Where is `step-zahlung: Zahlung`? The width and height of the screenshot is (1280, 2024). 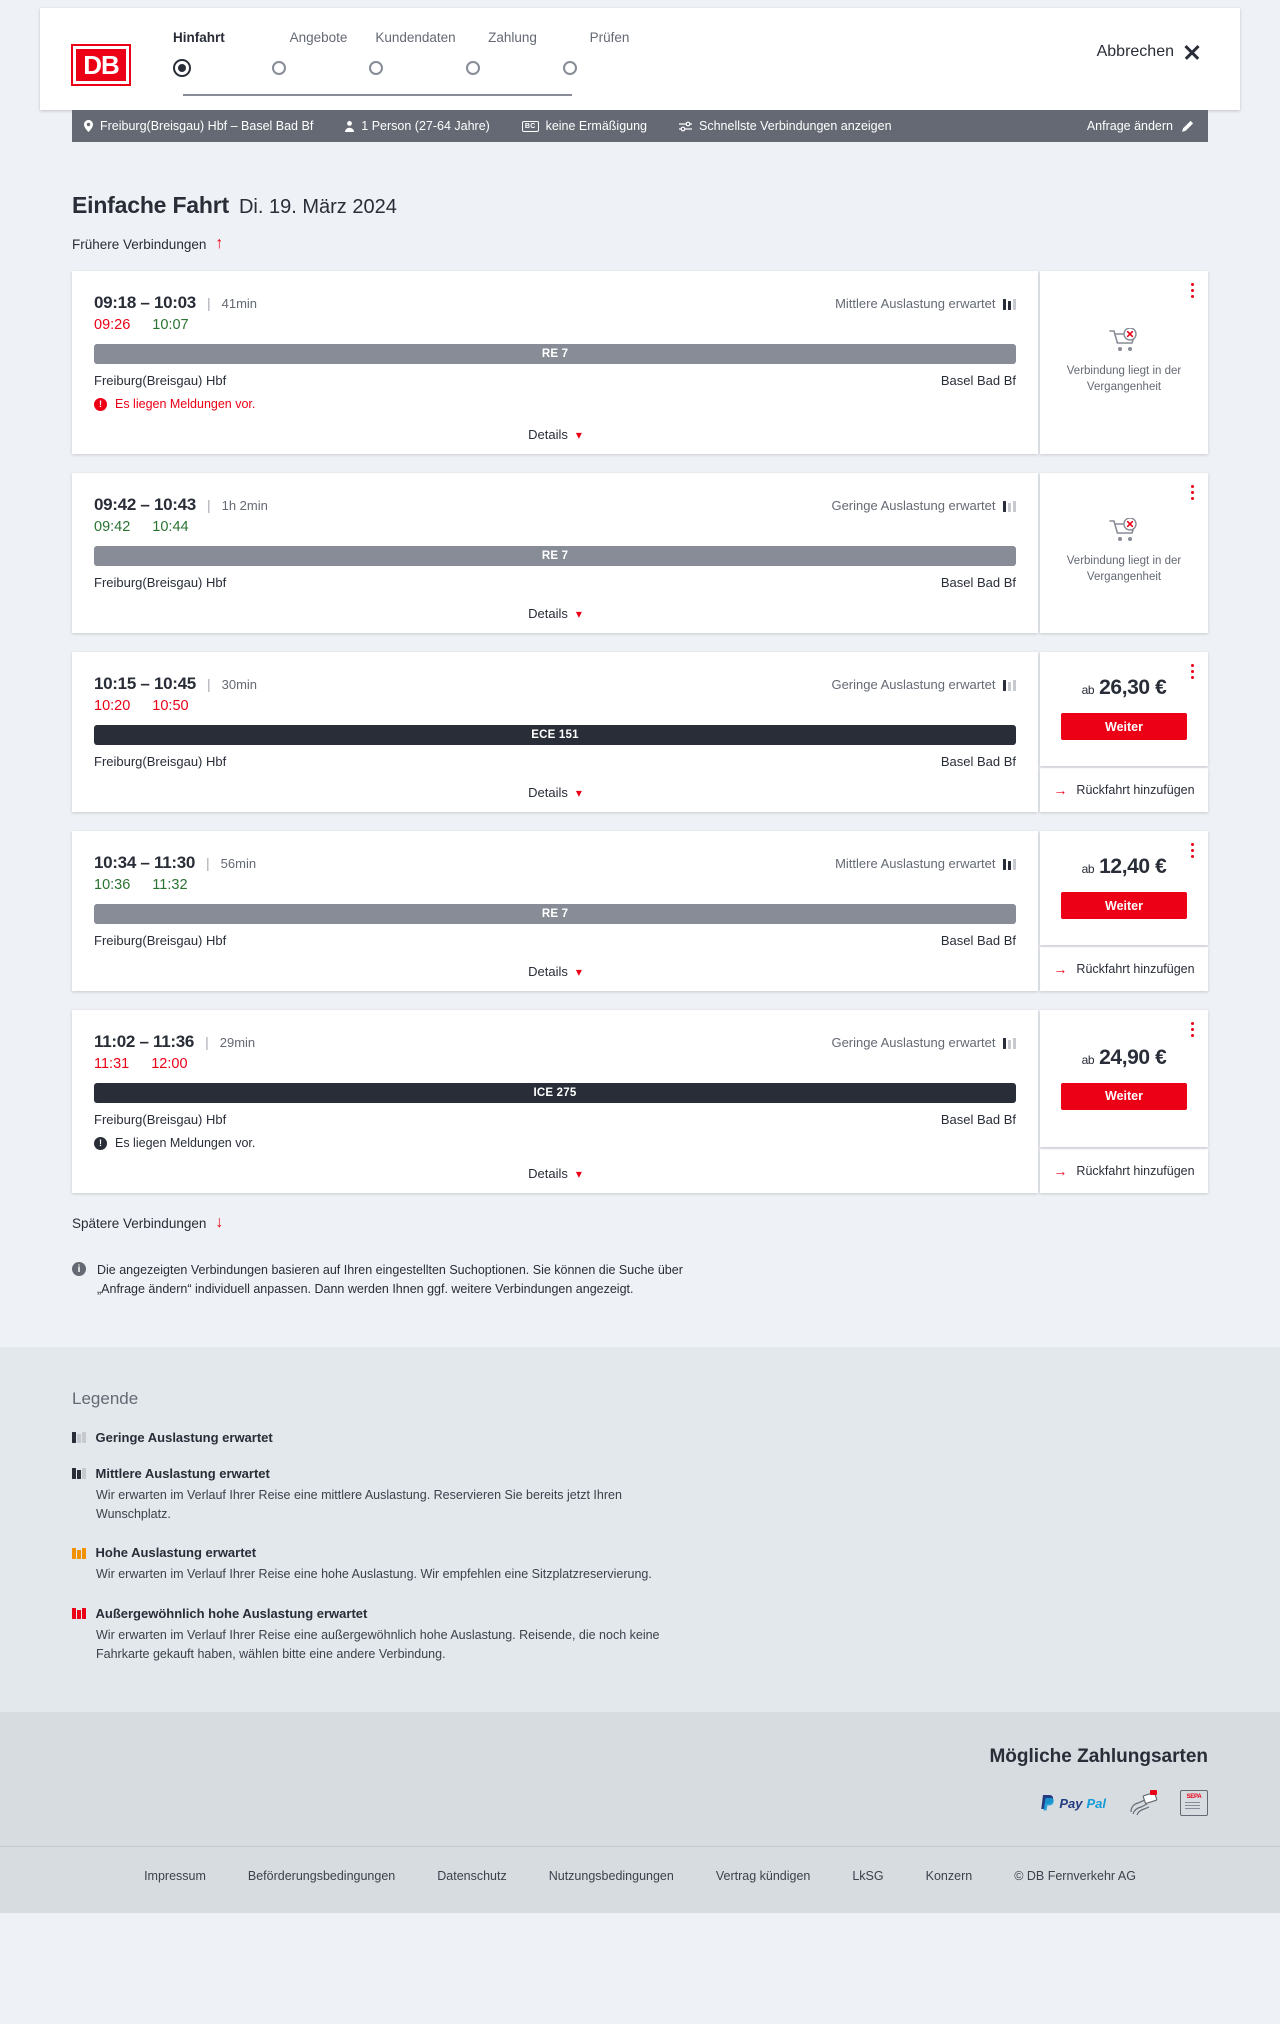
step-zahlung: Zahlung is located at coordinates (512, 37).